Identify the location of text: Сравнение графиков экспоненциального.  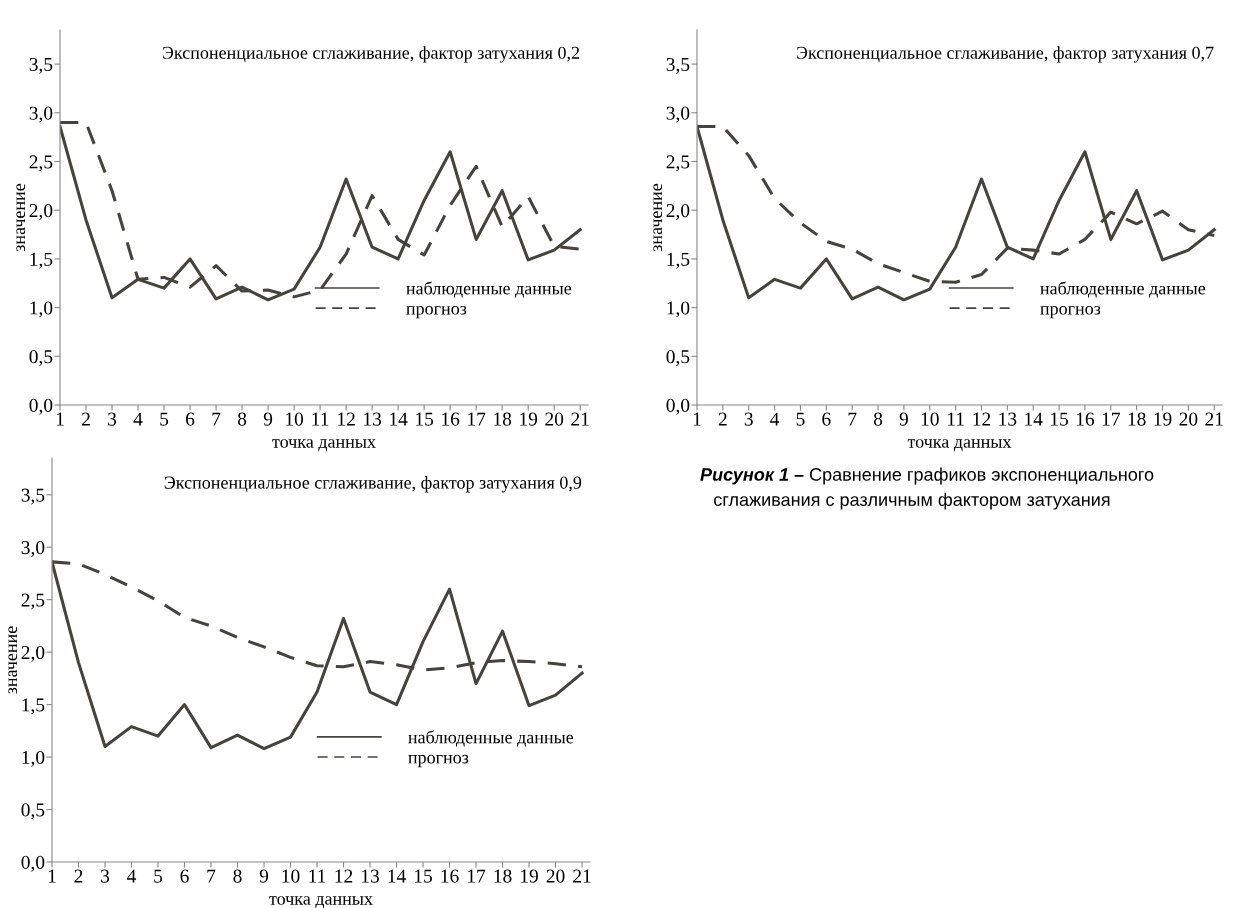
(981, 476).